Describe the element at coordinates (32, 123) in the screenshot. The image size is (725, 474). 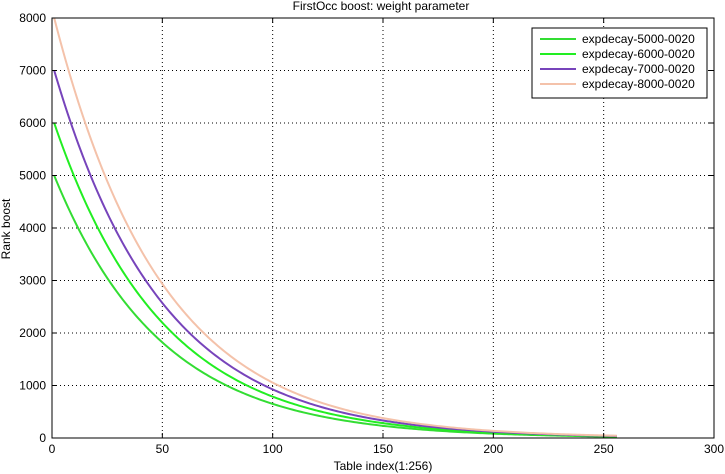
I see `y-tick-label: 6000` at that location.